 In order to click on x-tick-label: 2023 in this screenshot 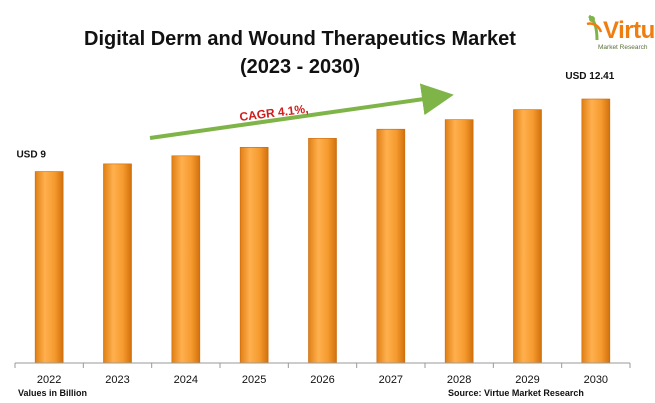, I will do `click(117, 380)`.